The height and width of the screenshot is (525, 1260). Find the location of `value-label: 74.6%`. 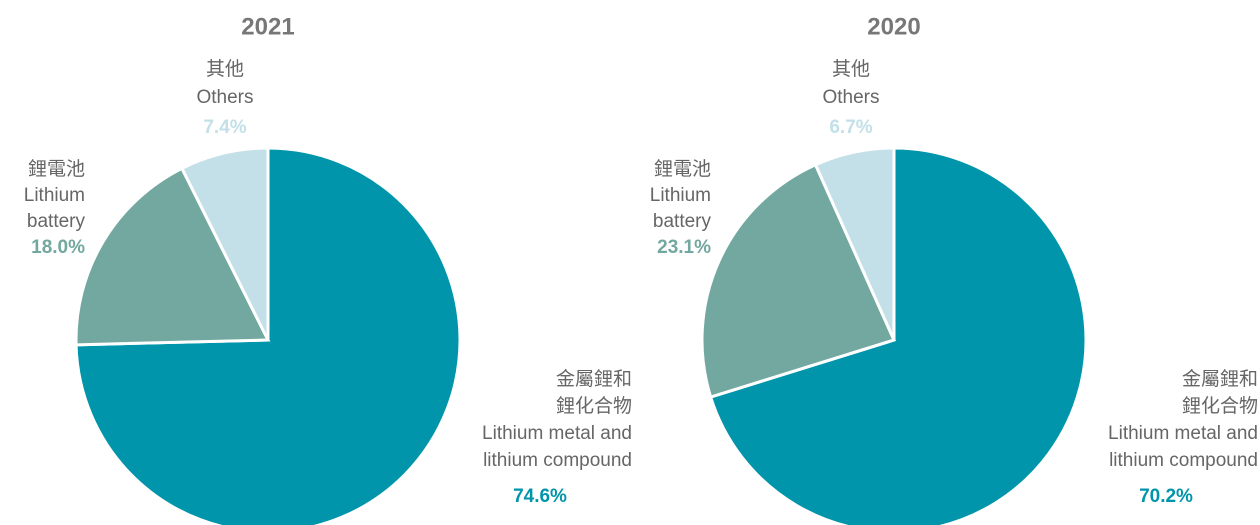

value-label: 74.6% is located at coordinates (540, 496).